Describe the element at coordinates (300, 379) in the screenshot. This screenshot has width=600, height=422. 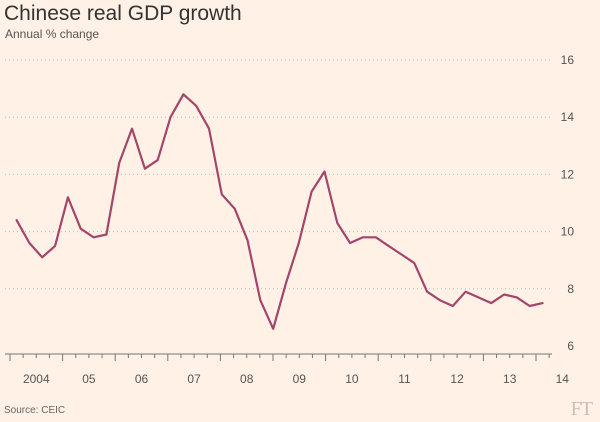
I see `x-tick-label-09: 09` at that location.